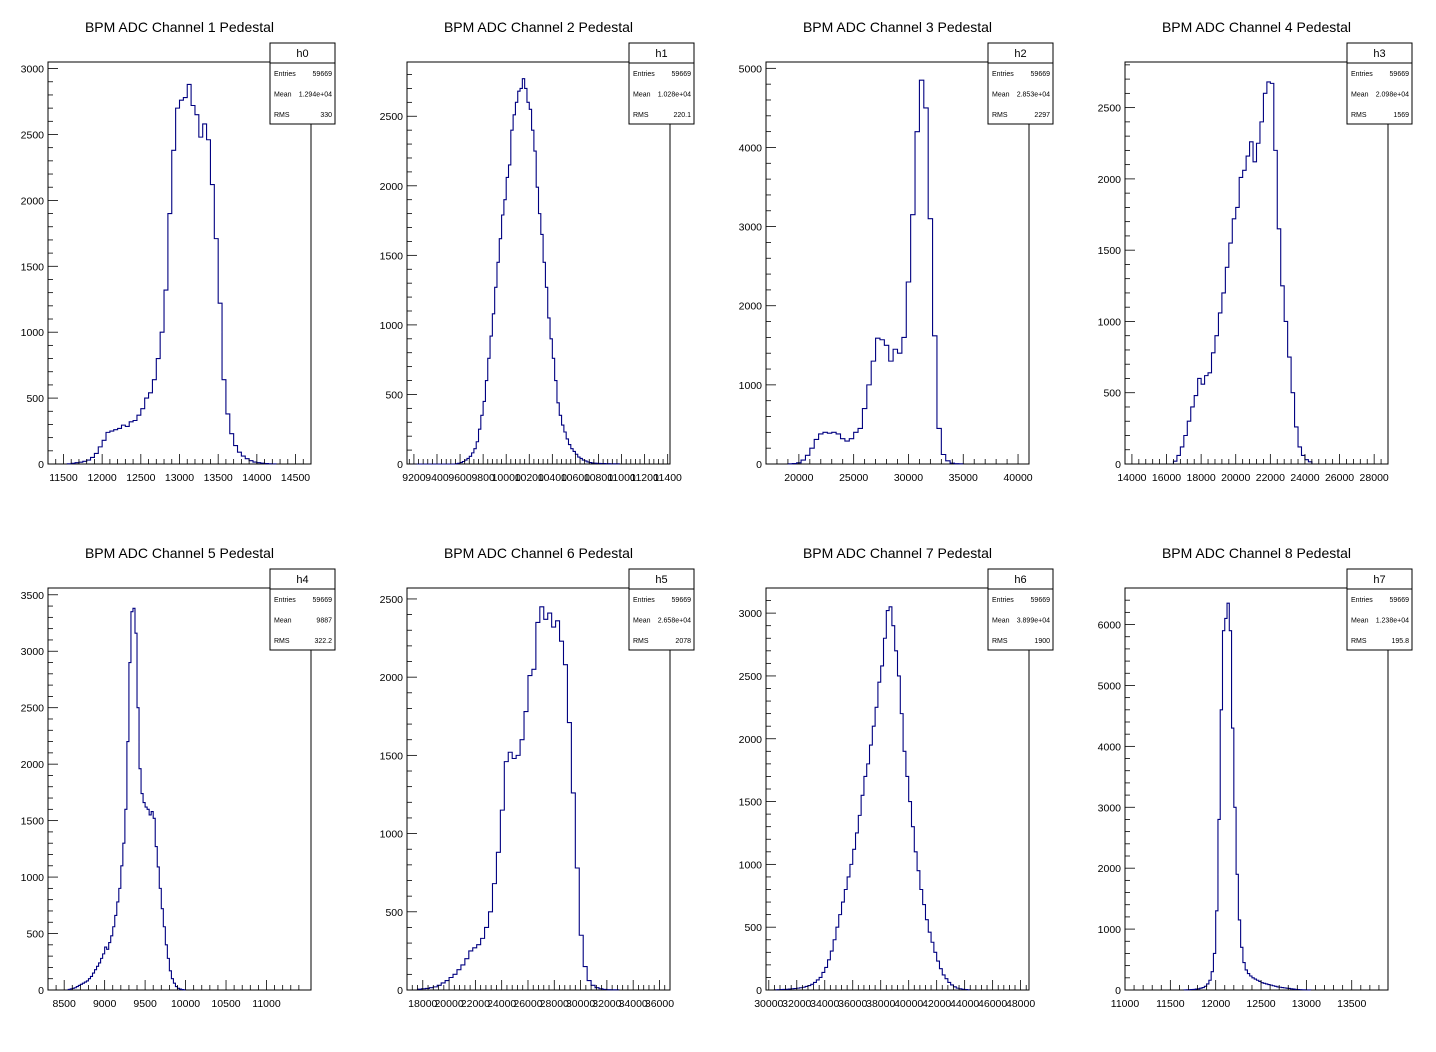 The height and width of the screenshot is (1052, 1436). What do you see at coordinates (633, 1004) in the screenshot?
I see `x-tick-label: 34000` at bounding box center [633, 1004].